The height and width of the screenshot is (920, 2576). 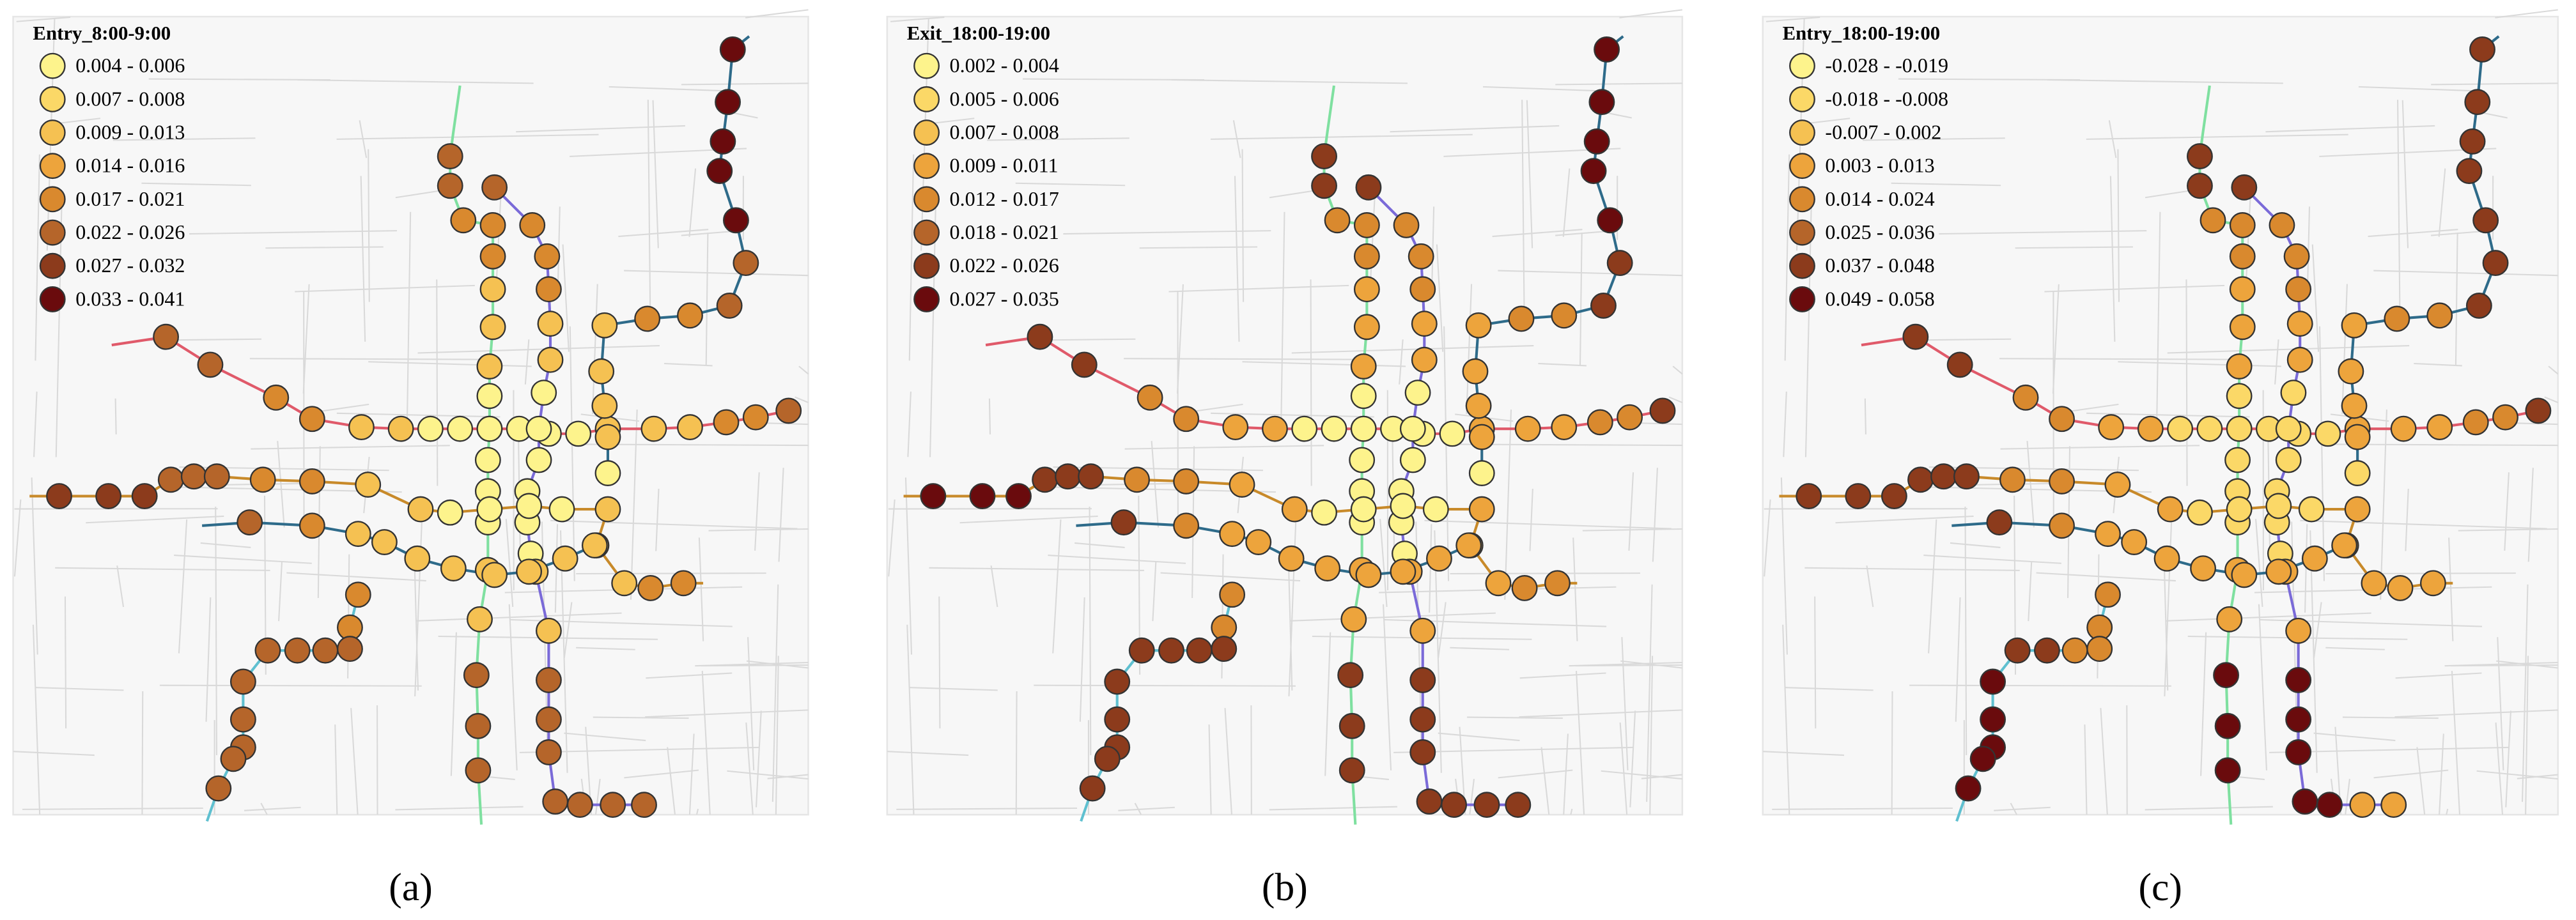 I want to click on panel-label: (c), so click(x=2160, y=887).